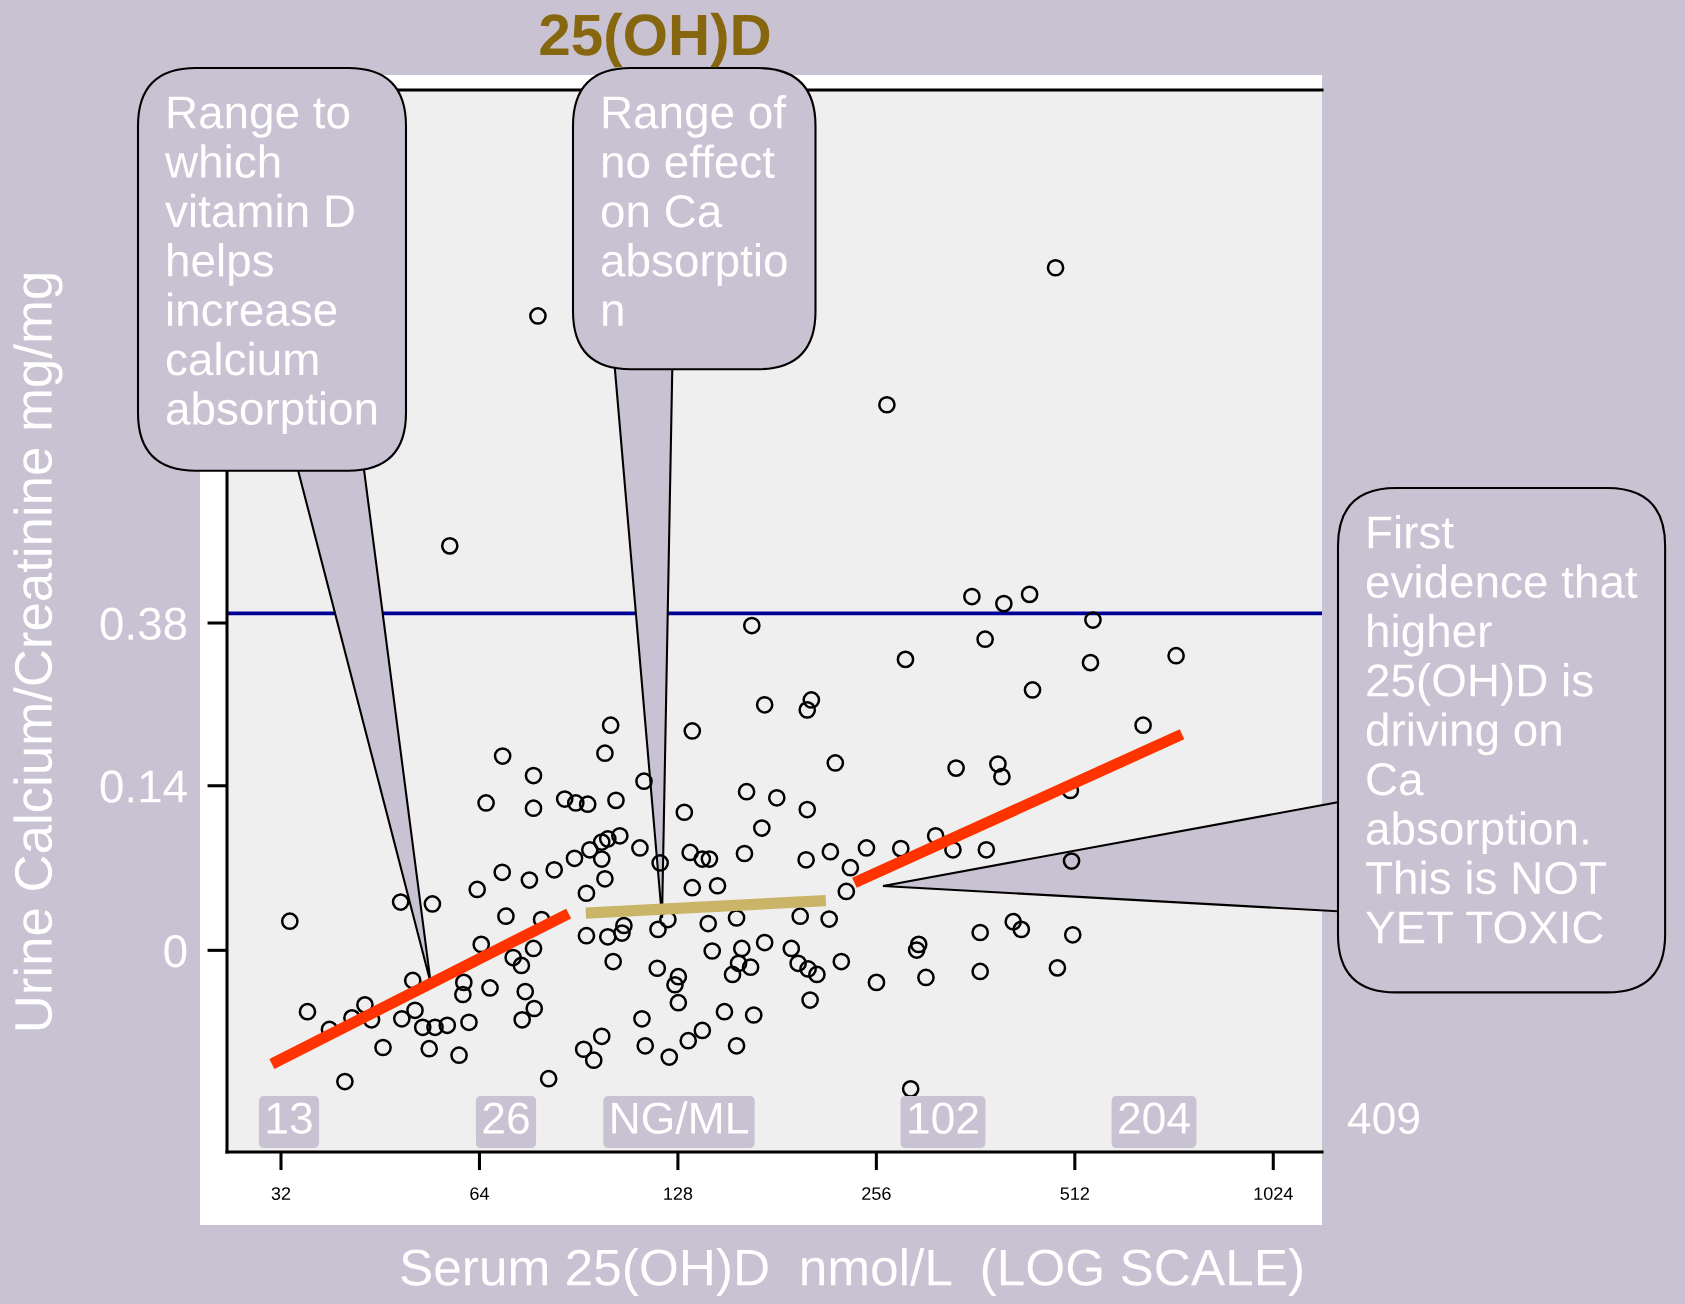  Describe the element at coordinates (175, 951) in the screenshot. I see `y-tick-label: 0` at that location.